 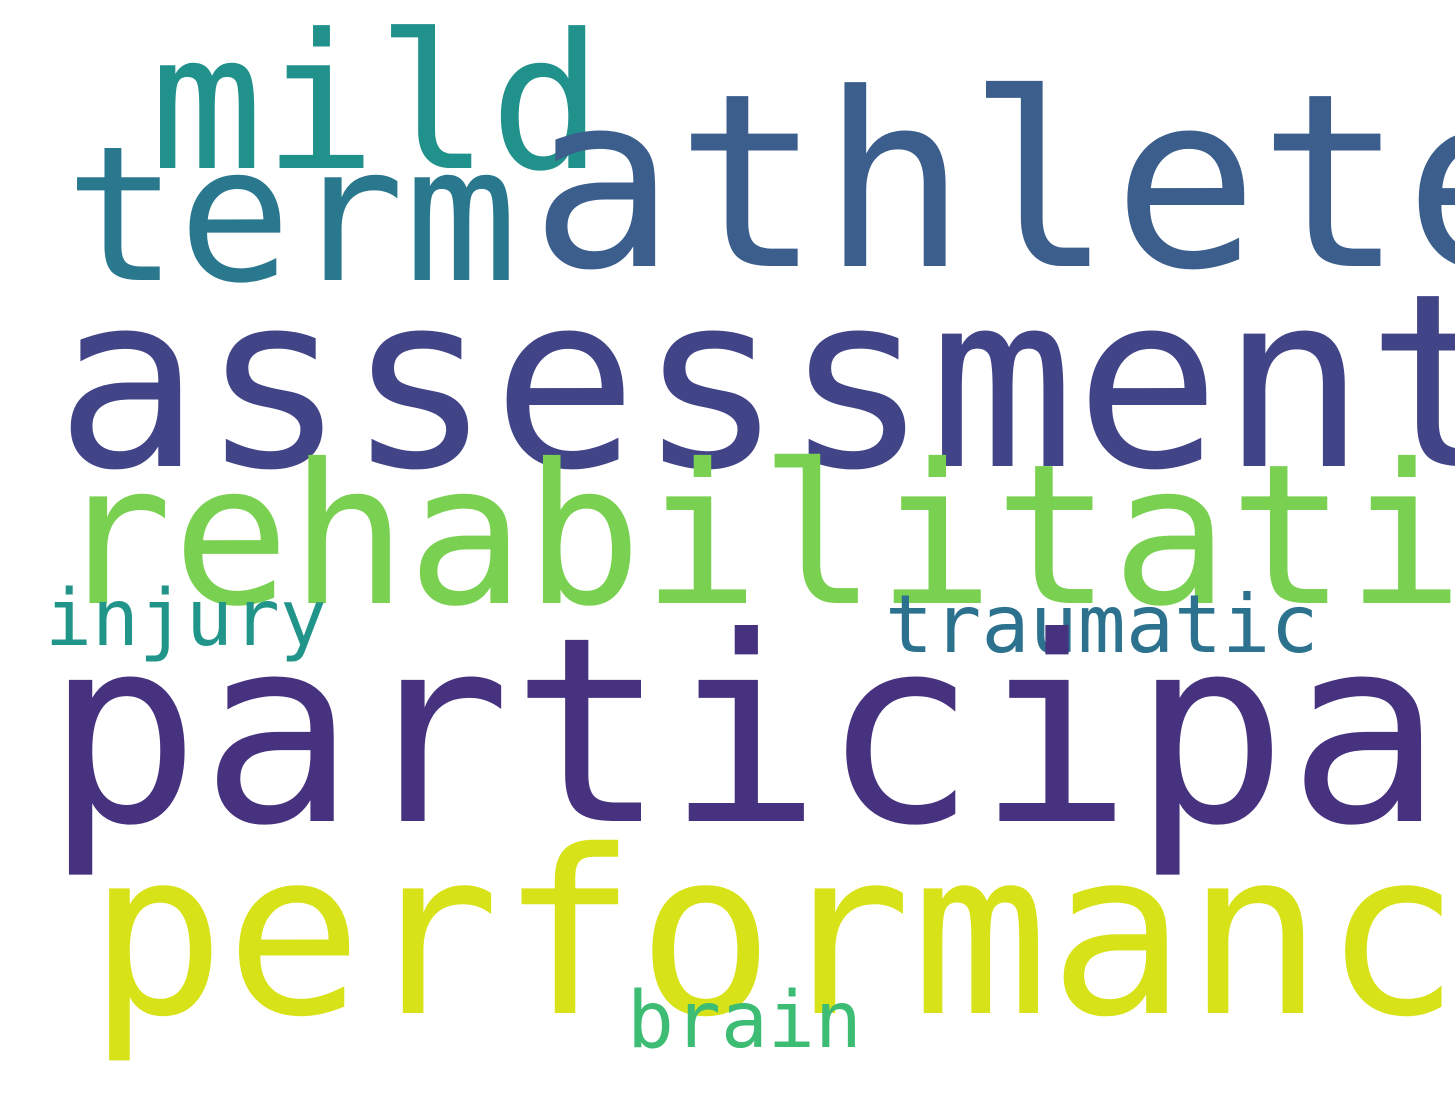 I want to click on word-mild: mild, so click(x=376, y=106).